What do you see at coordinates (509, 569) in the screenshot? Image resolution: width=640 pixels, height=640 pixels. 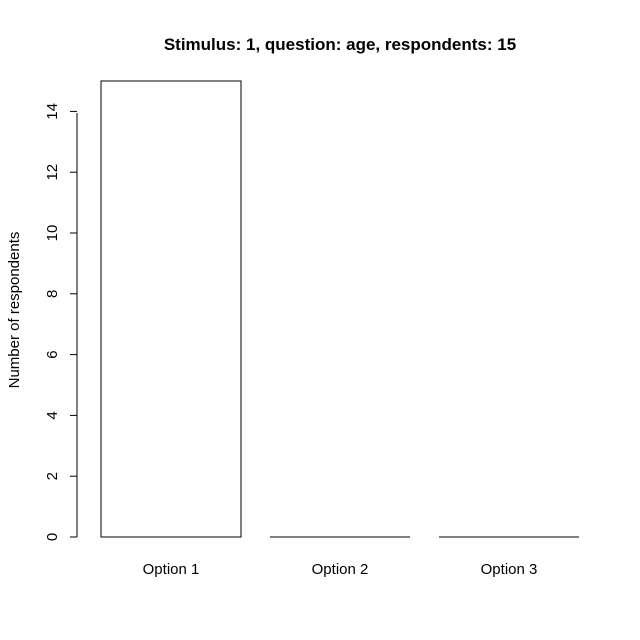 I see `x-category-label: Option 3` at bounding box center [509, 569].